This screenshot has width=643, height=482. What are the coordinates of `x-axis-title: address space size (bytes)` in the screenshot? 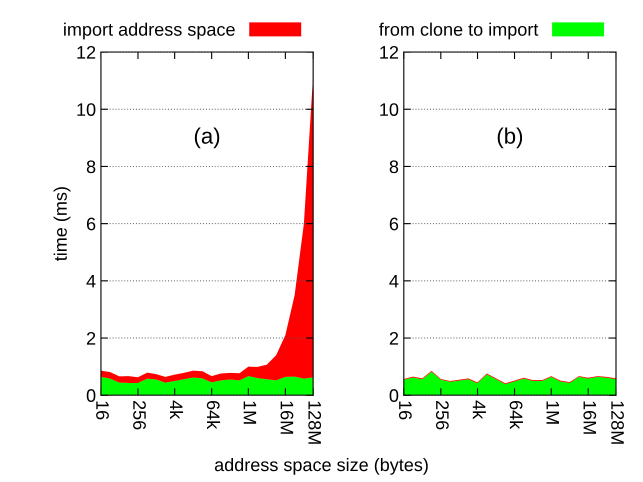 It's located at (321, 466).